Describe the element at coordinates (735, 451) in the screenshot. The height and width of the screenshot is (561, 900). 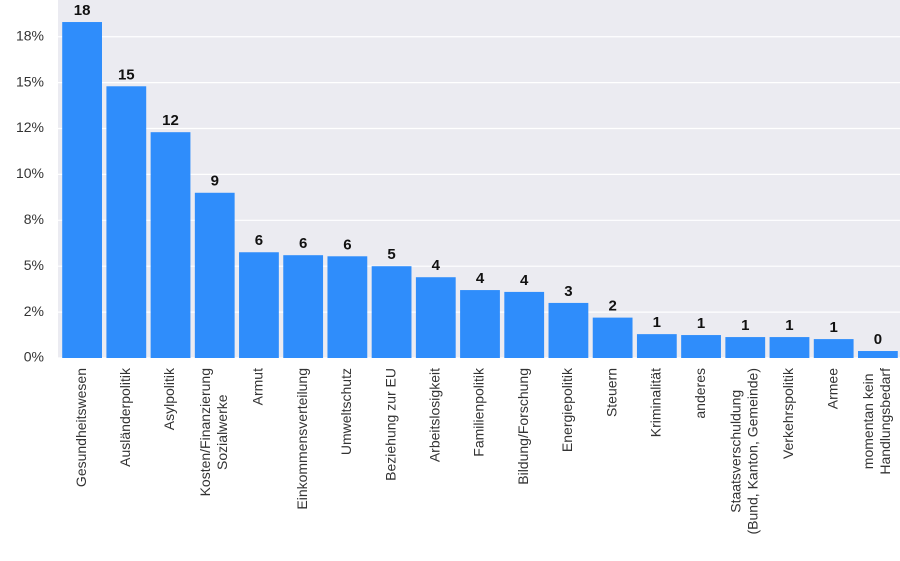
I see `x-tick-label: Staatsverschuldung` at that location.